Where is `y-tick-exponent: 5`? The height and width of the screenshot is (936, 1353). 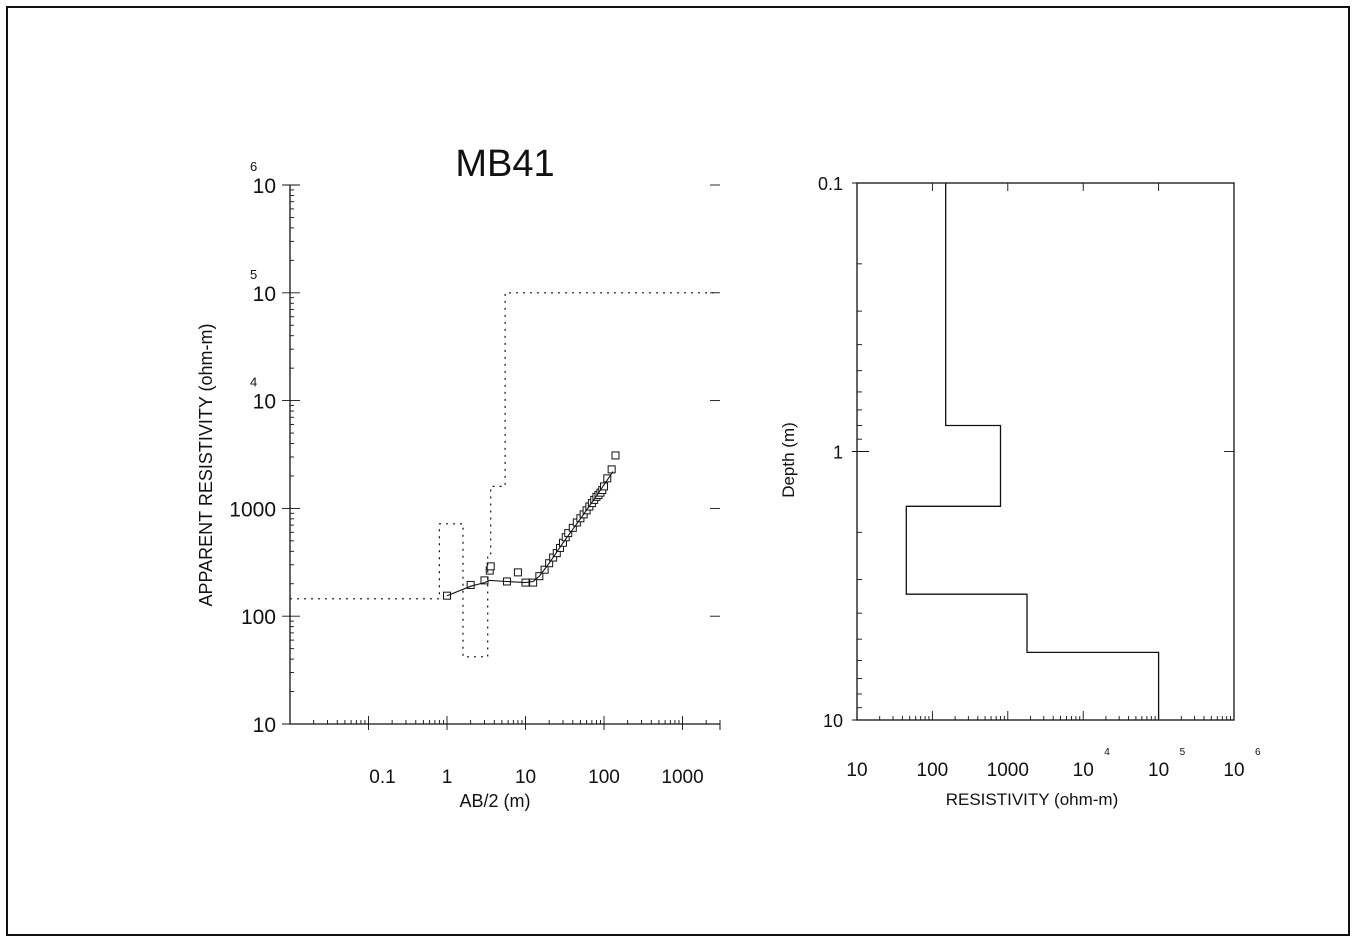 y-tick-exponent: 5 is located at coordinates (253, 274).